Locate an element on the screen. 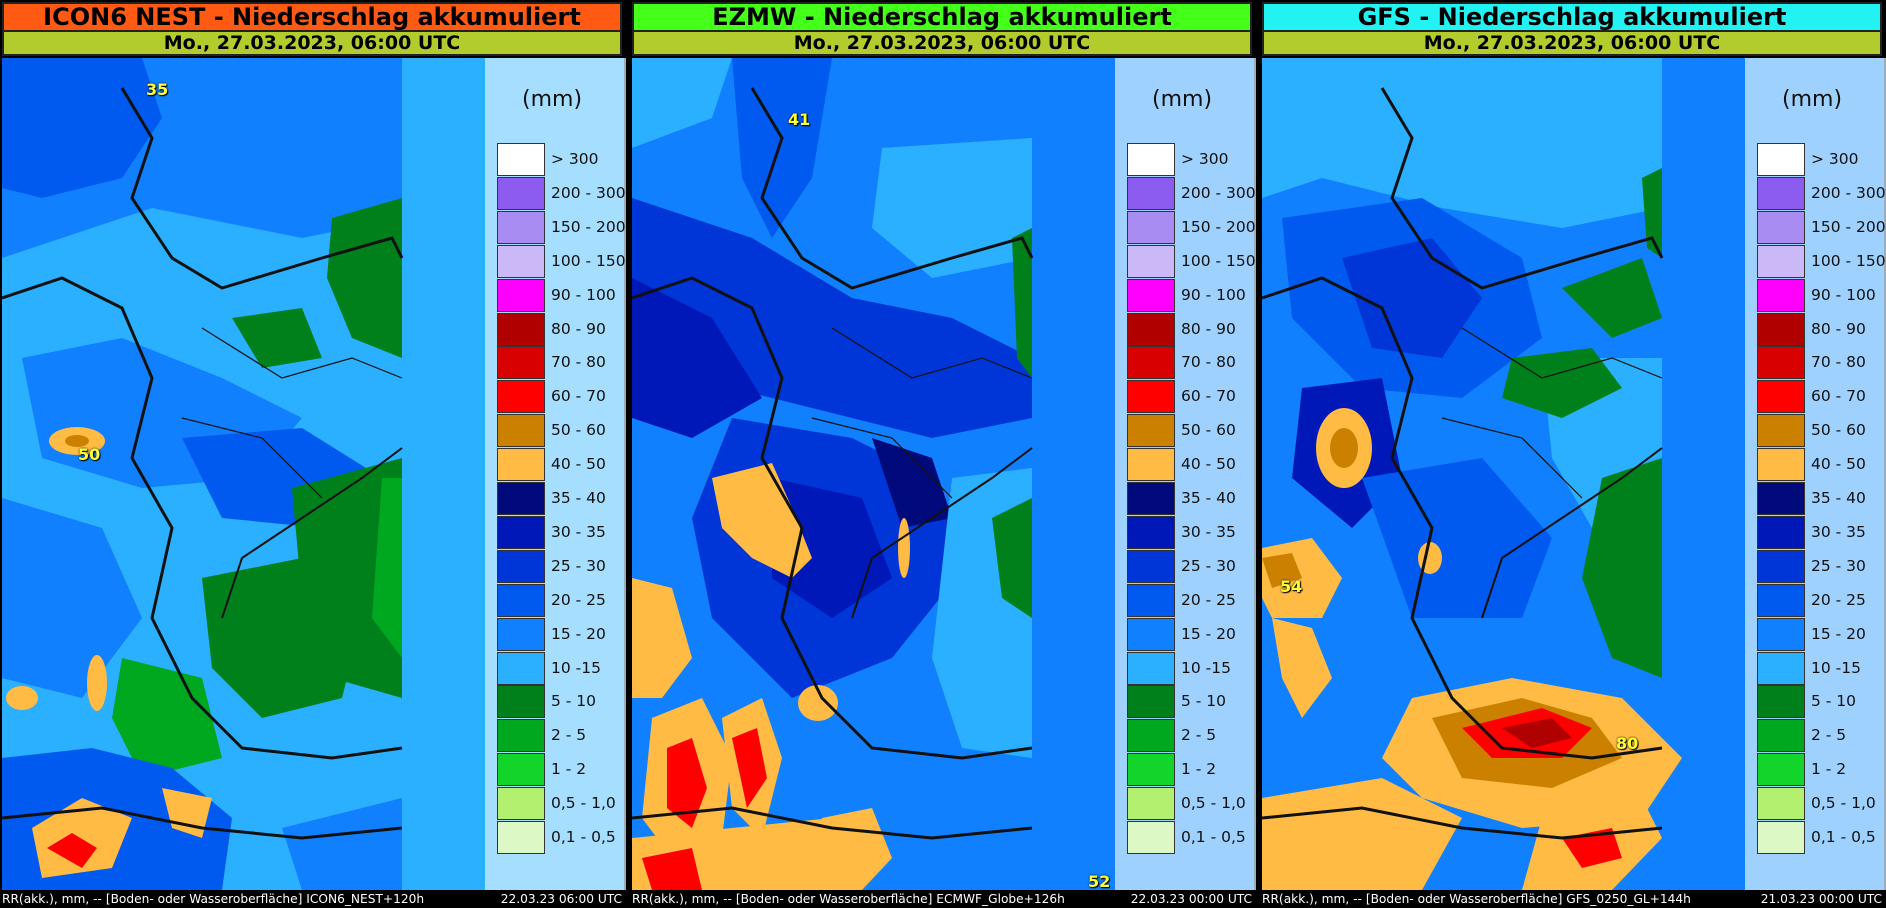  legend-label: 15 - 20 is located at coordinates (1208, 633).